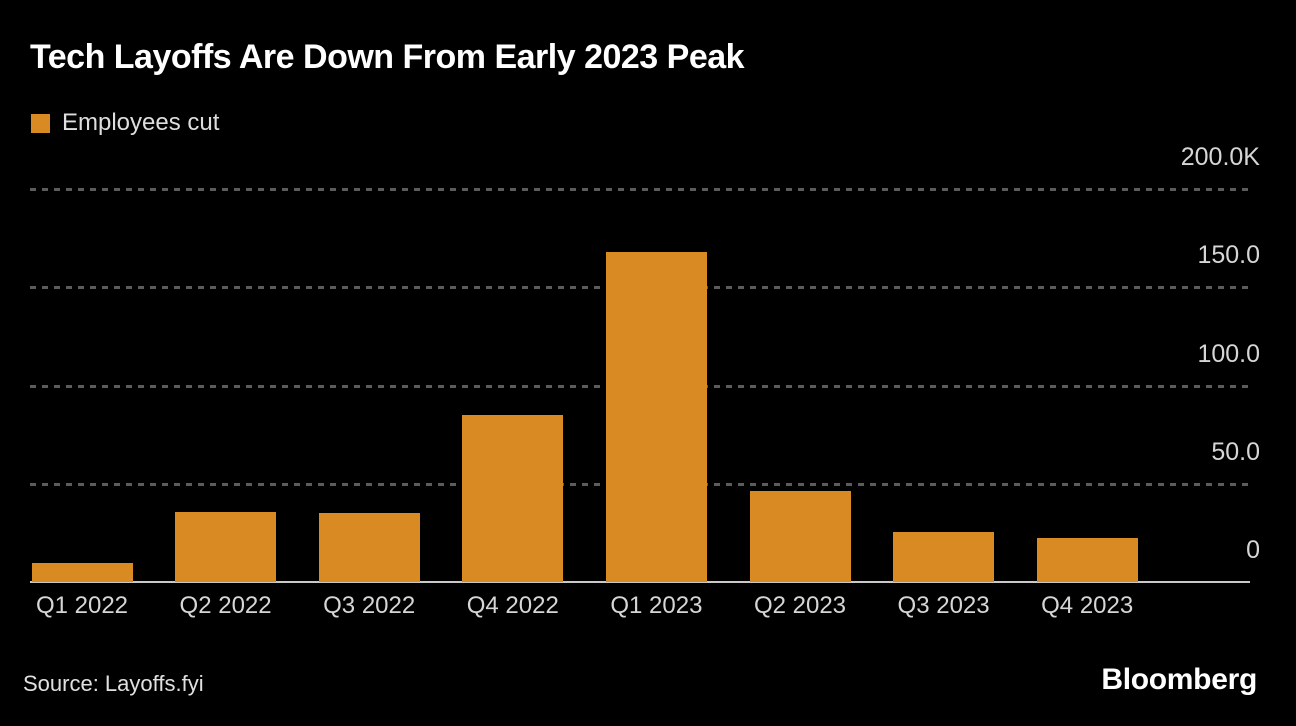 This screenshot has width=1296, height=726. I want to click on x-tick-label: Q1 2022, so click(82, 605).